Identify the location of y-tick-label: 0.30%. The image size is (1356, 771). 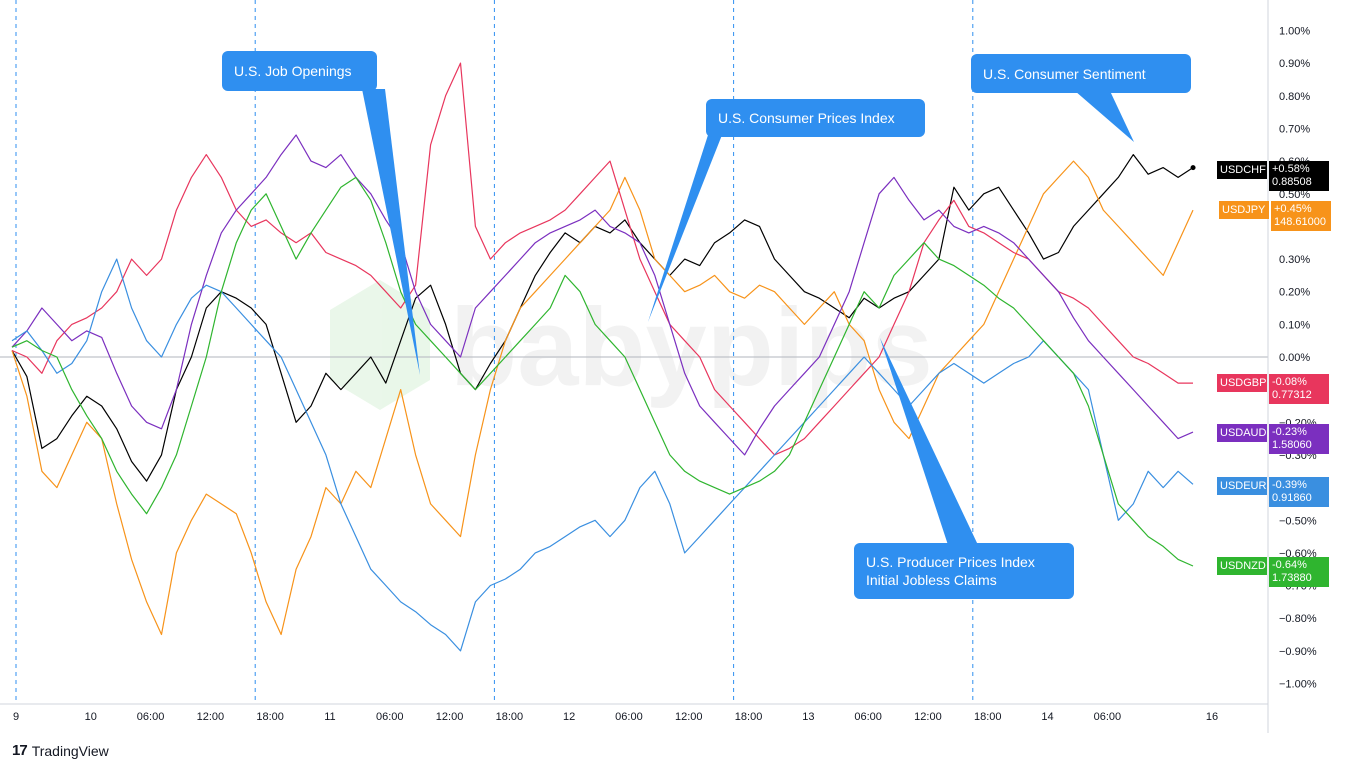
(1294, 260).